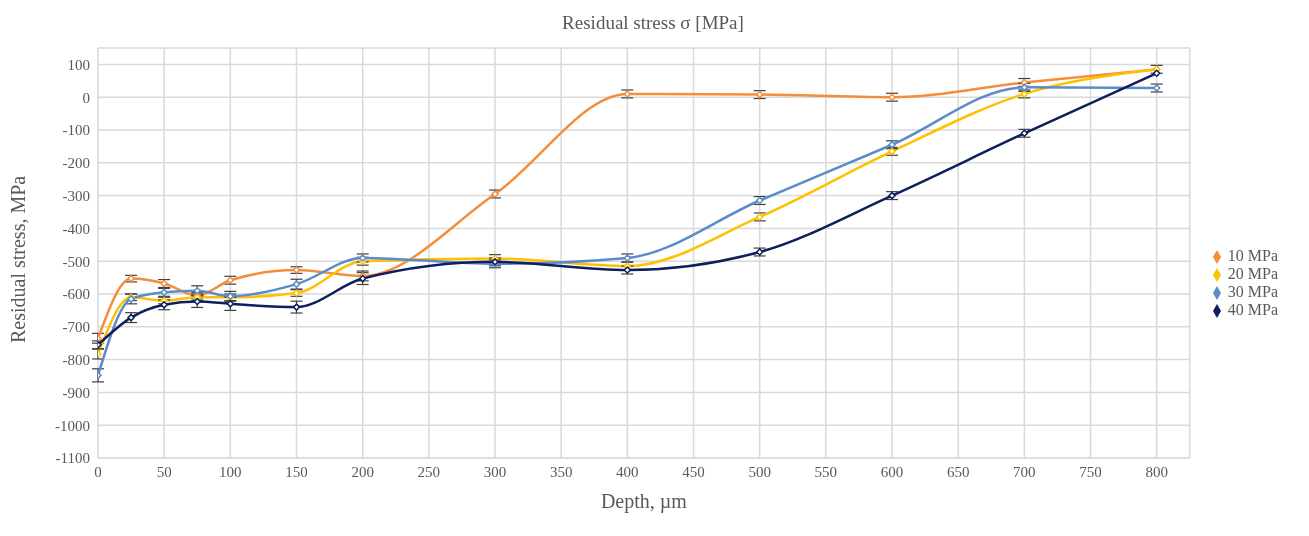 Image resolution: width=1309 pixels, height=536 pixels. What do you see at coordinates (72, 425) in the screenshot?
I see `y-tick-label: -1000` at bounding box center [72, 425].